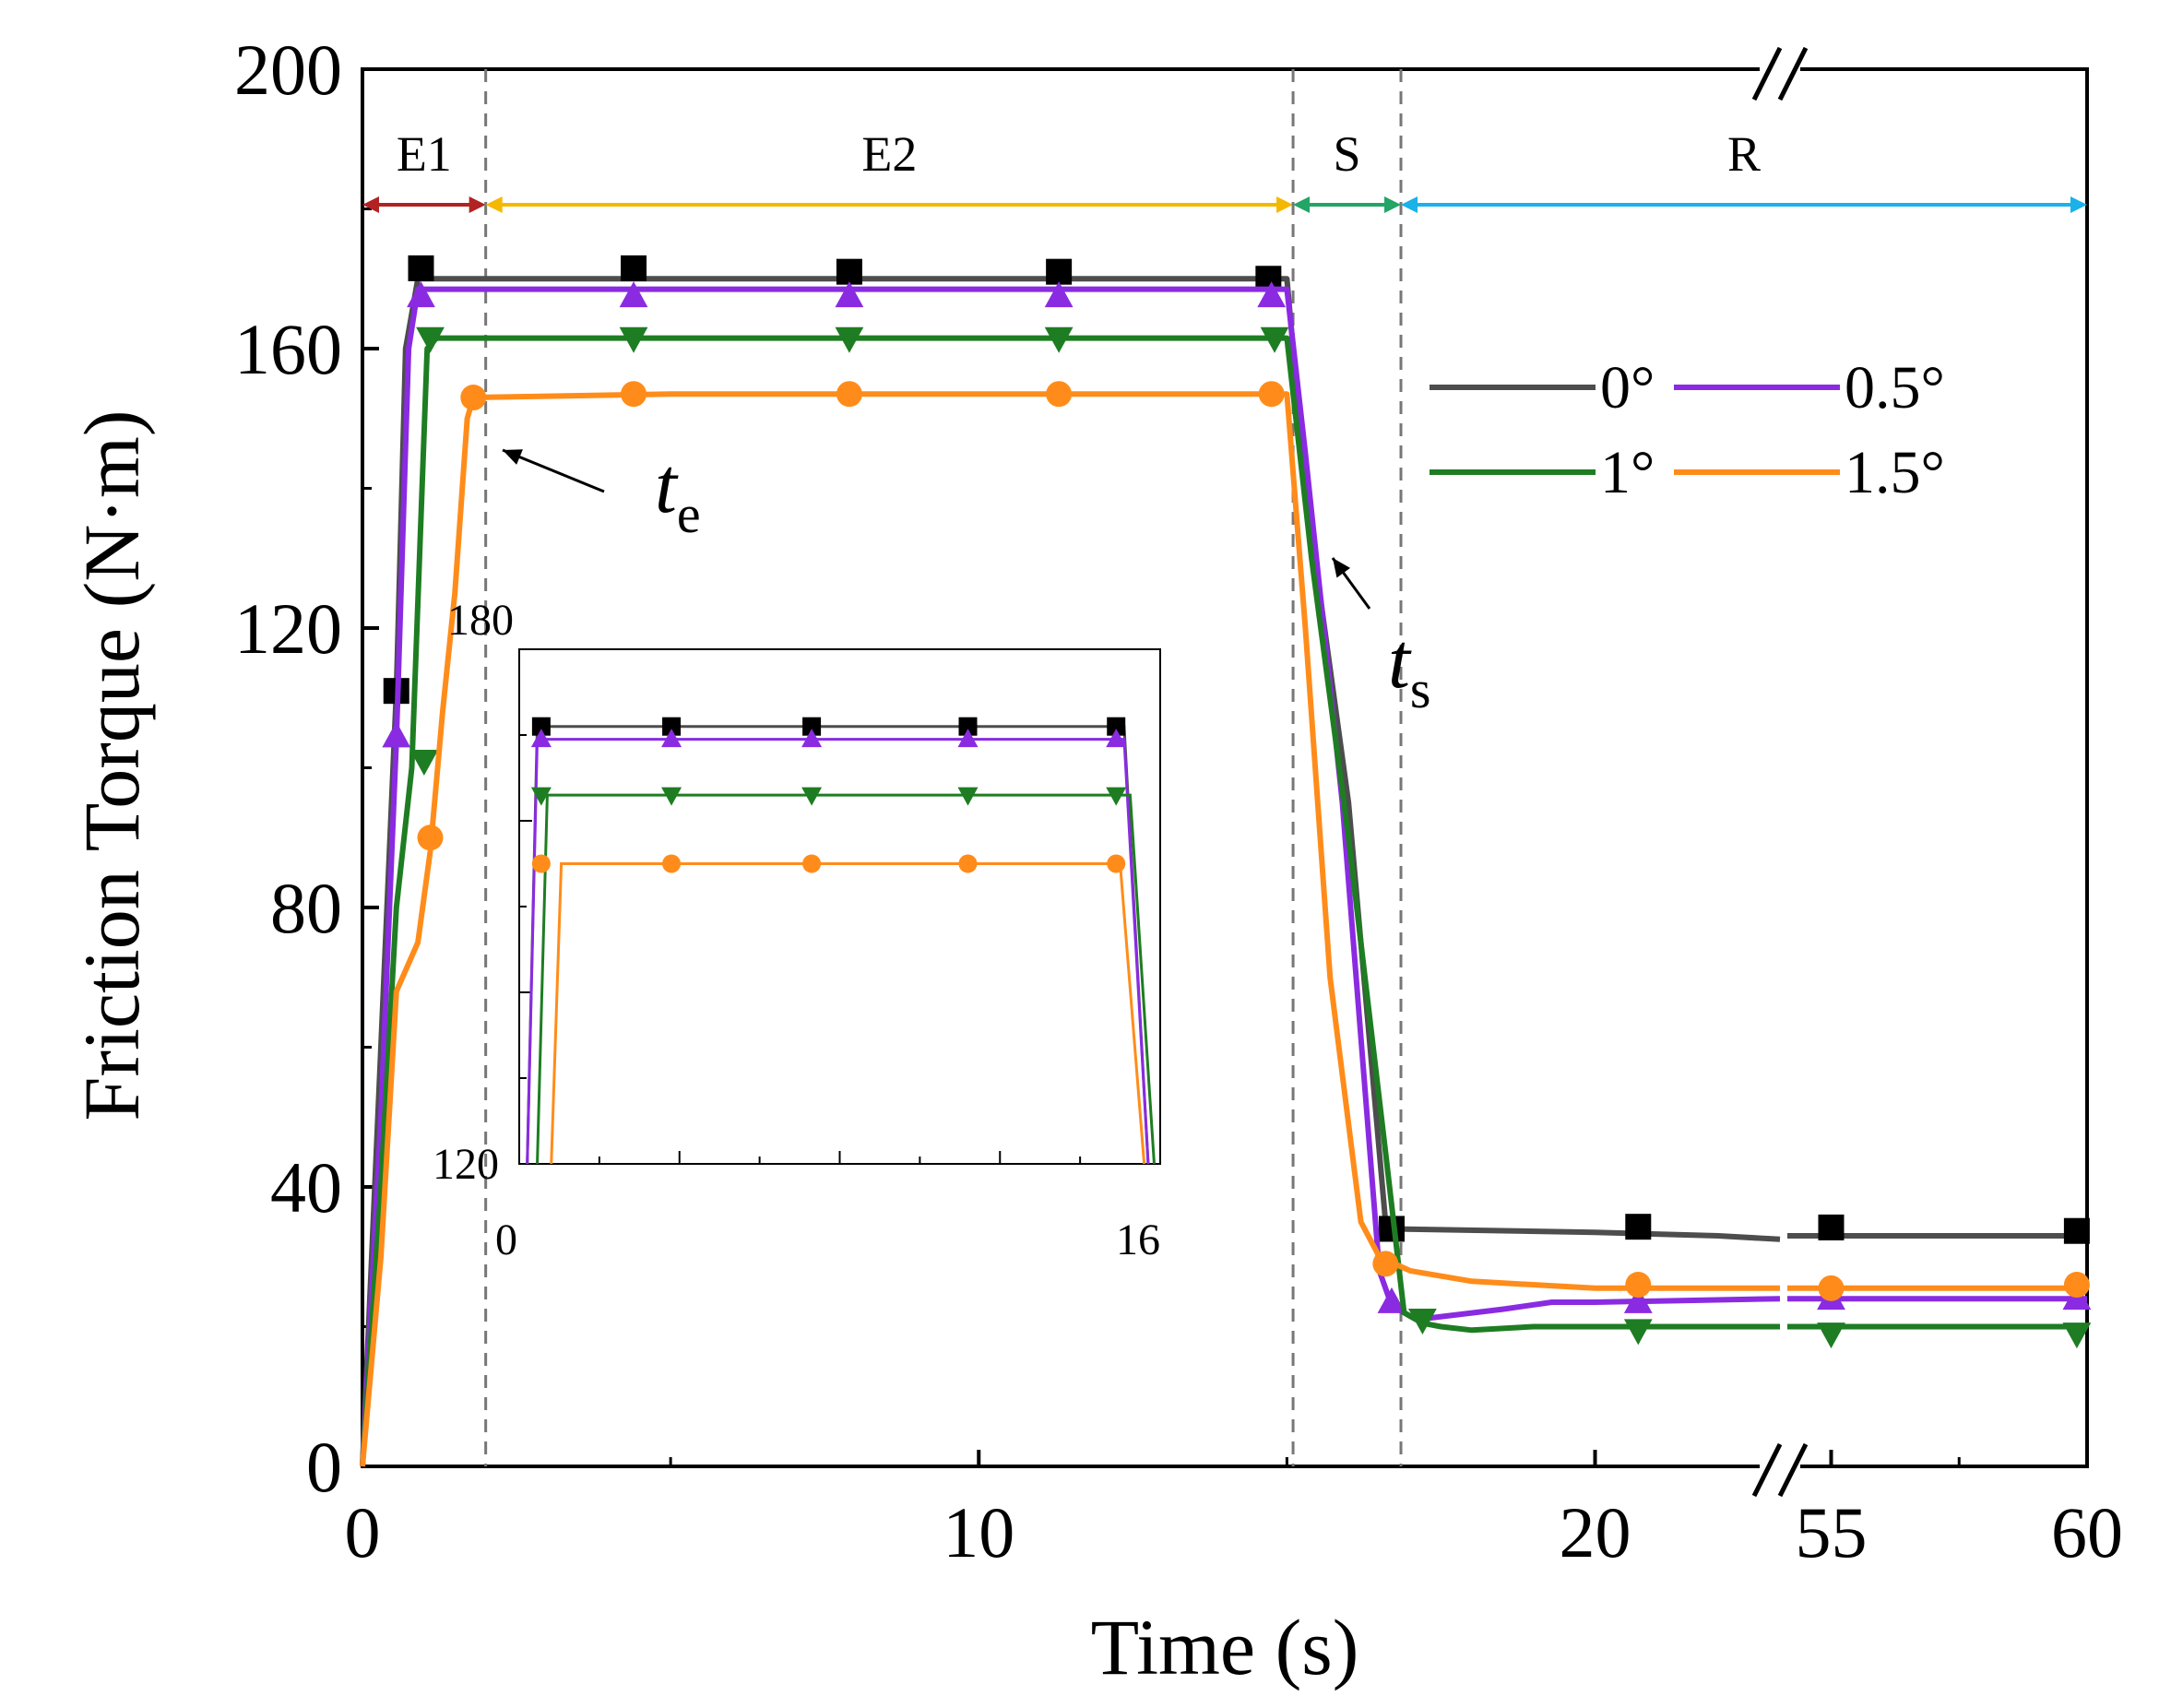 Image resolution: width=2171 pixels, height=1708 pixels. I want to click on legend: 0° 0.5° 1° 1.5°, so click(1687, 430).